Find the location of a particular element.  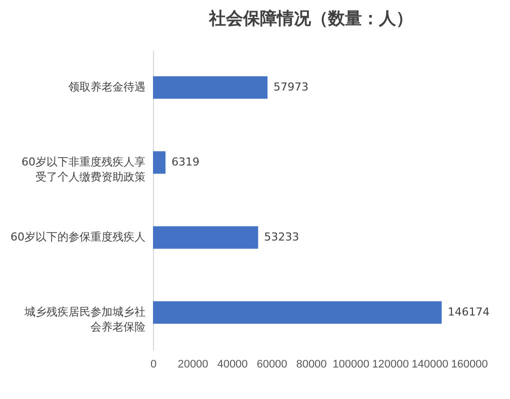

x-tick-label: 20000 is located at coordinates (193, 364).